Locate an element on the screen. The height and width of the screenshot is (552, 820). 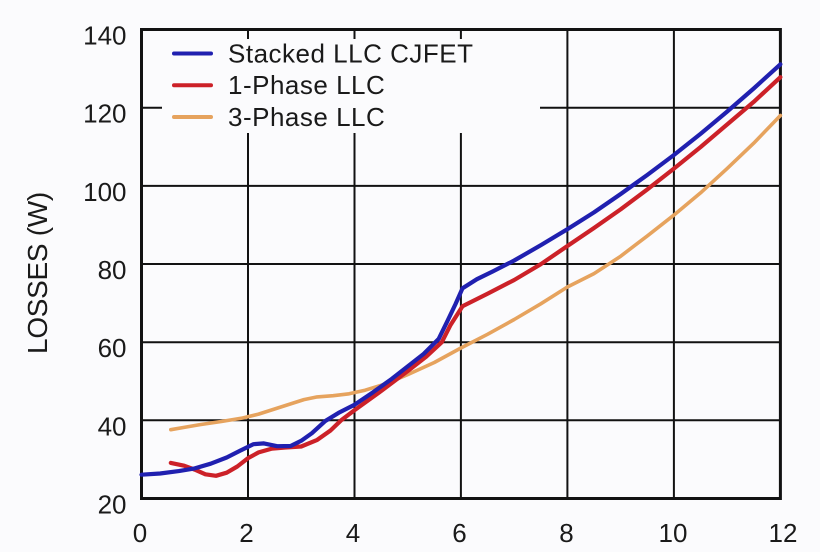
svg-text: 40 is located at coordinates (112, 426).